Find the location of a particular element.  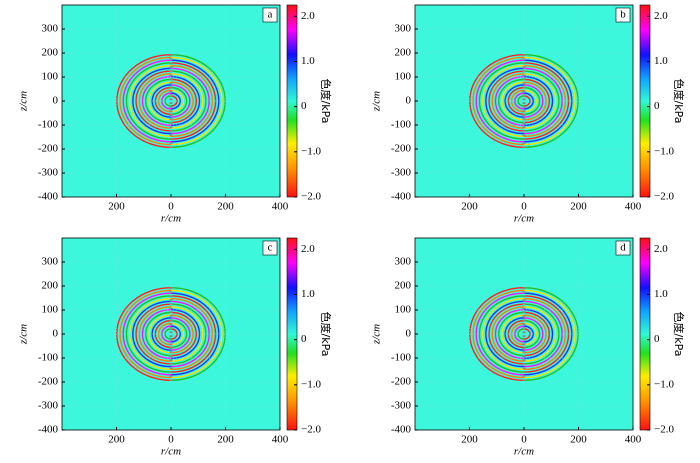

panel-label: c is located at coordinates (270, 248).